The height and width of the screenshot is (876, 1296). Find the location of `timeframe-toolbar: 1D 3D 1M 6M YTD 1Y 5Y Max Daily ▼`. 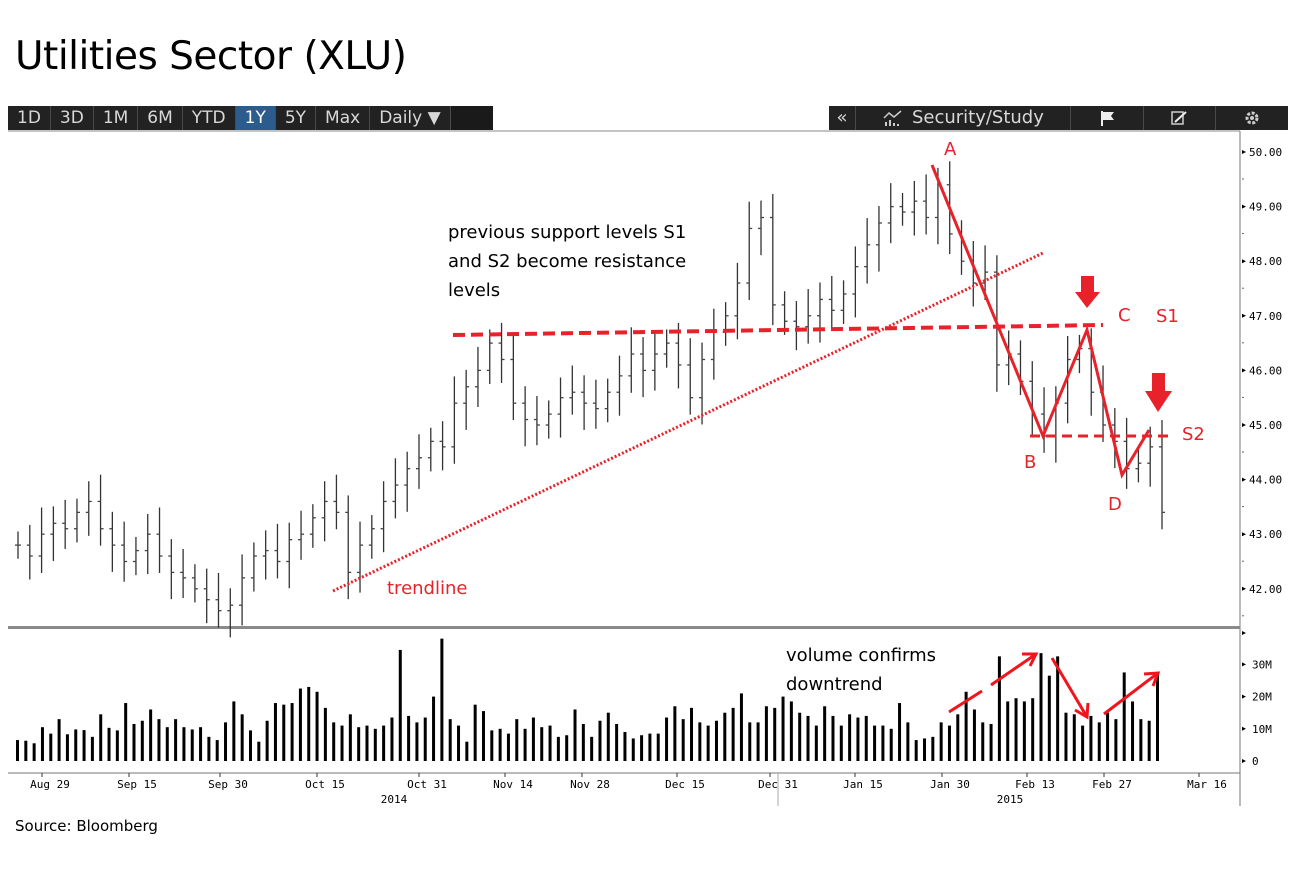

timeframe-toolbar: 1D 3D 1M 6M YTD 1Y 5Y Max Daily ▼ is located at coordinates (250, 118).